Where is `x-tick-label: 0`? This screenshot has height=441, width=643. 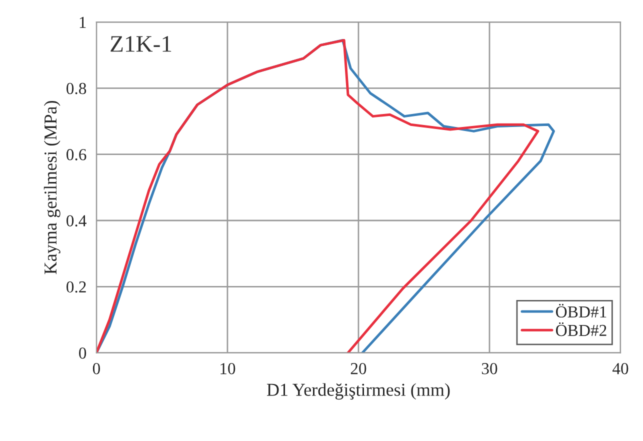
x-tick-label: 0 is located at coordinates (96, 368).